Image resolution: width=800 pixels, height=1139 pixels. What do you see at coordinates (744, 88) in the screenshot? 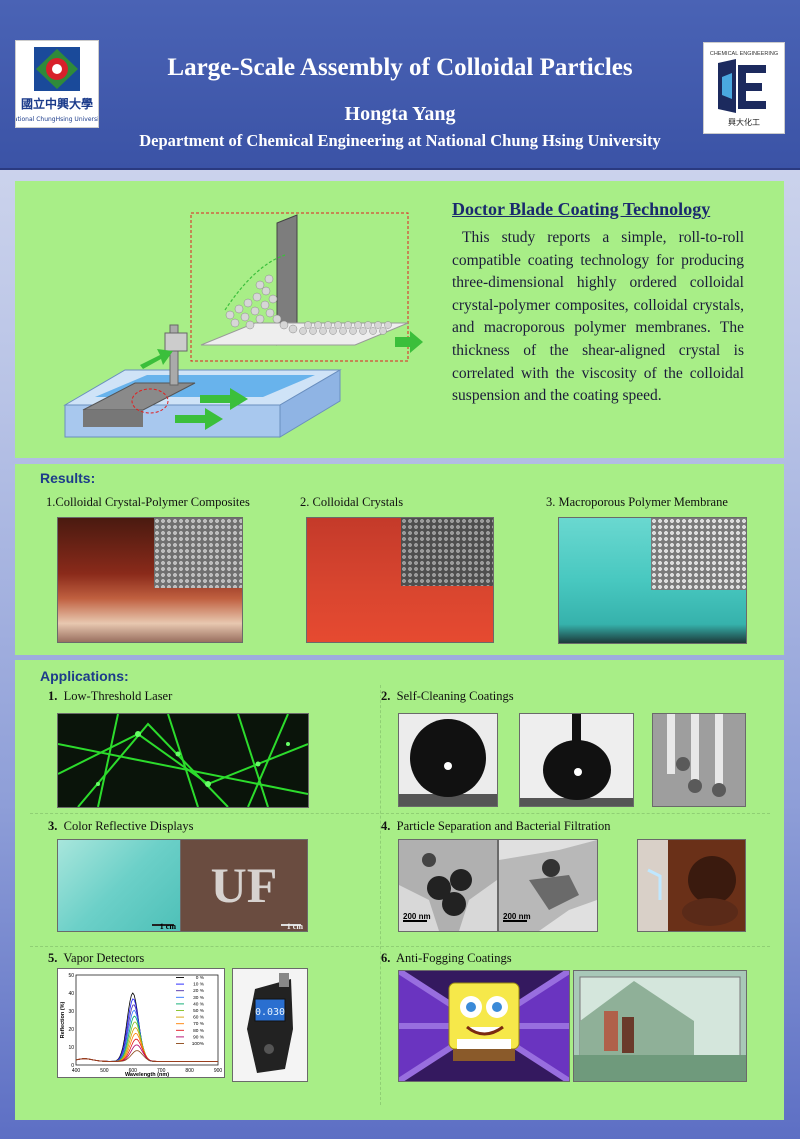
I see `ce-logo: CHEMICAL ENGINEERING 興大化工` at bounding box center [744, 88].